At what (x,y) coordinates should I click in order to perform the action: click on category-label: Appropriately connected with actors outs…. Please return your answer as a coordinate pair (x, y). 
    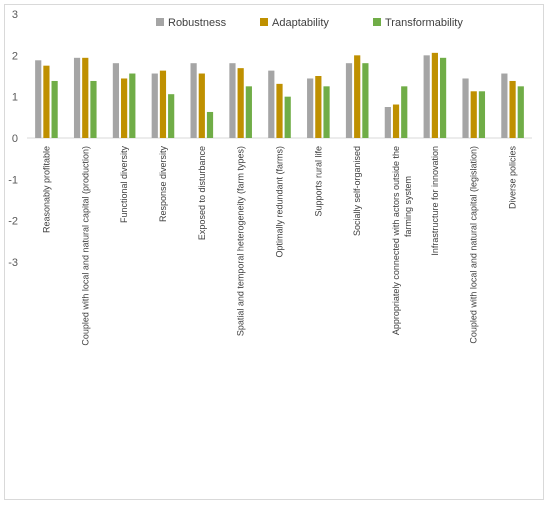
    Looking at the image, I should click on (402, 240).